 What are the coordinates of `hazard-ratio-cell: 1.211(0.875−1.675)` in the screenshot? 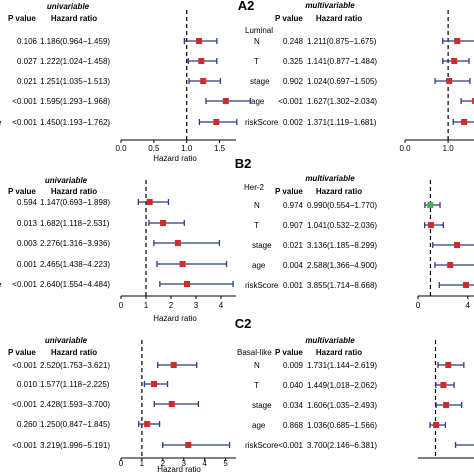 It's located at (342, 41).